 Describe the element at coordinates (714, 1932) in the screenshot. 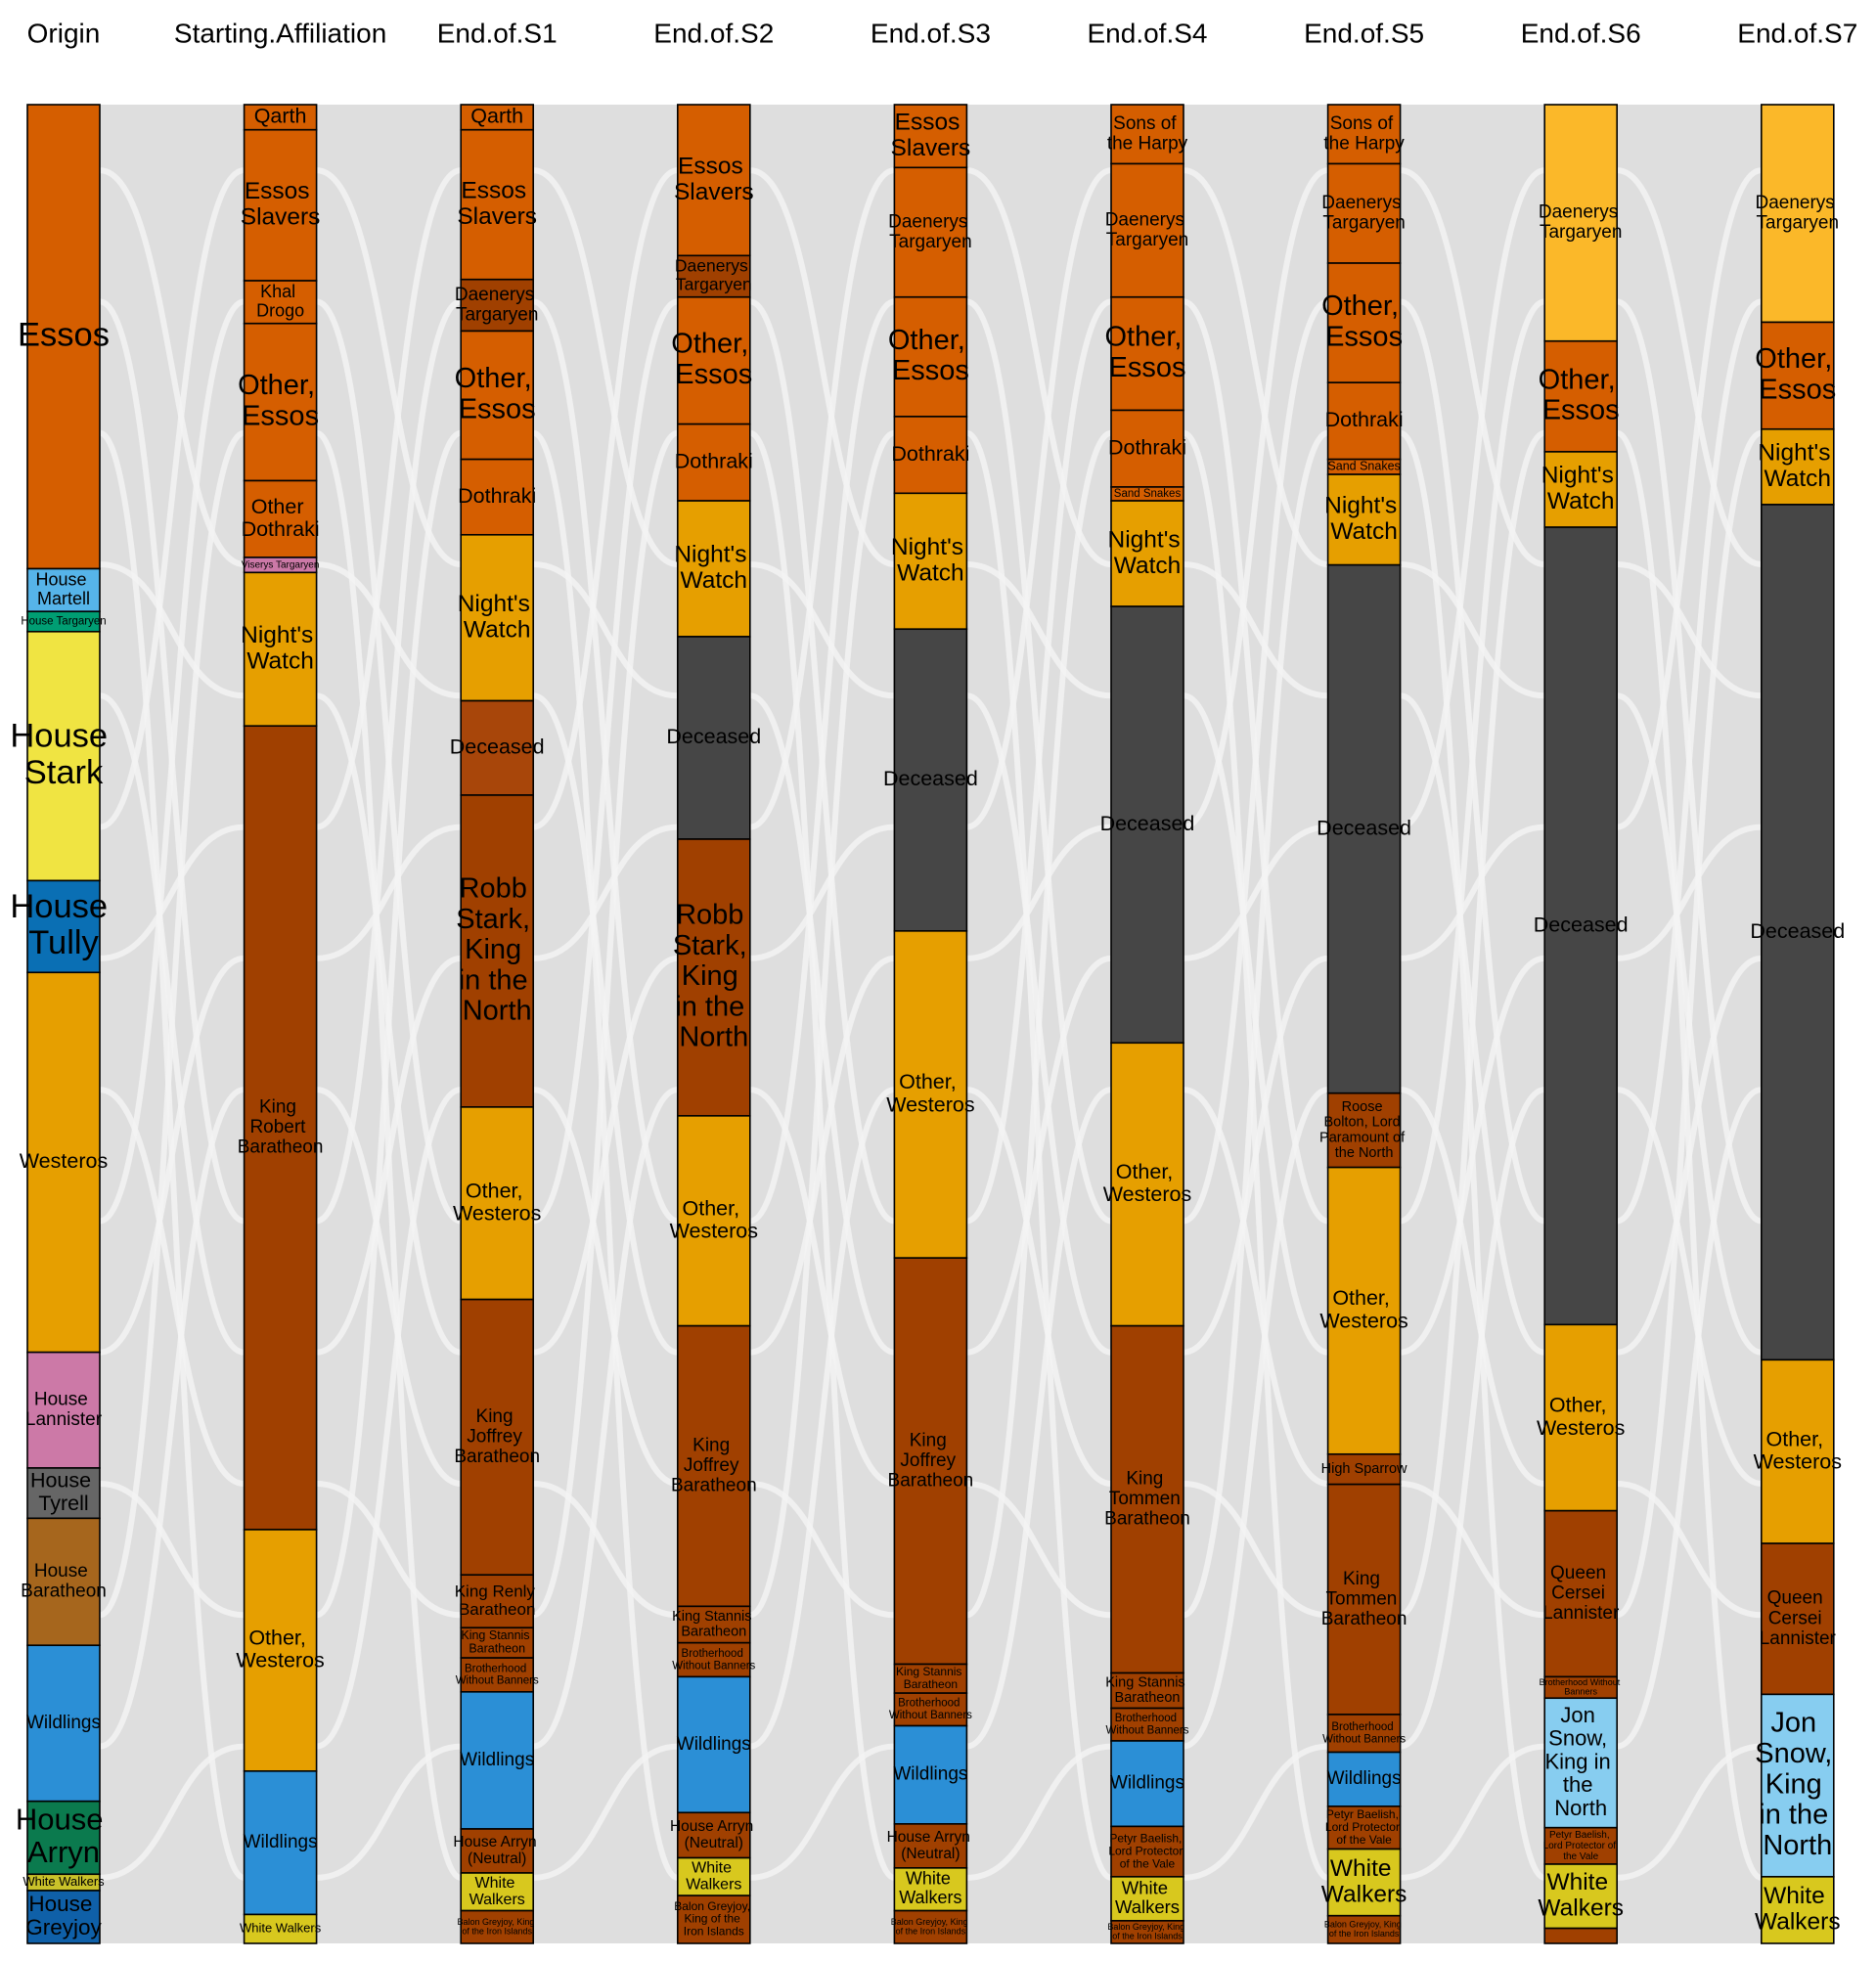

I see `label-line: Iron Islands` at that location.